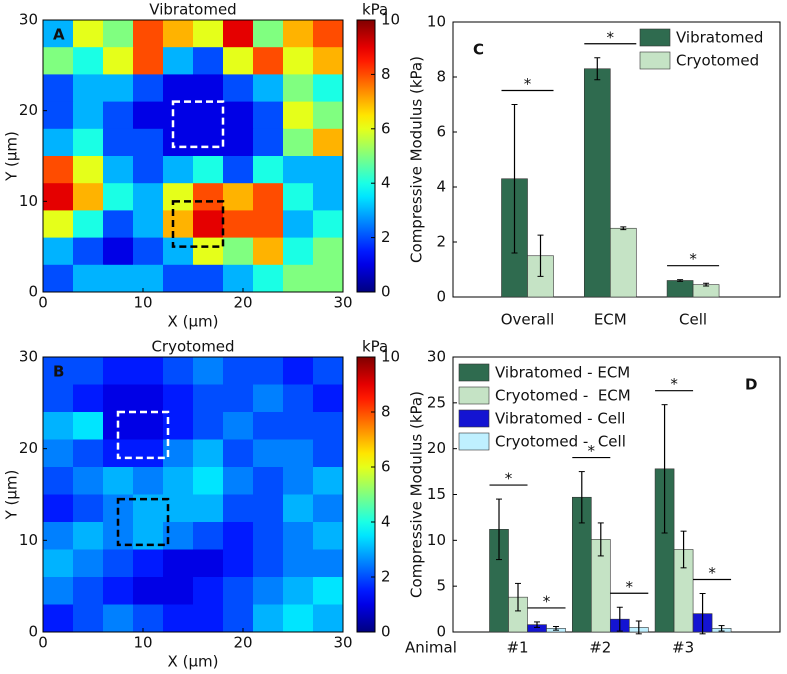 The image size is (787, 674). What do you see at coordinates (386, 467) in the screenshot?
I see `colorbar-tick-label: 6` at bounding box center [386, 467].